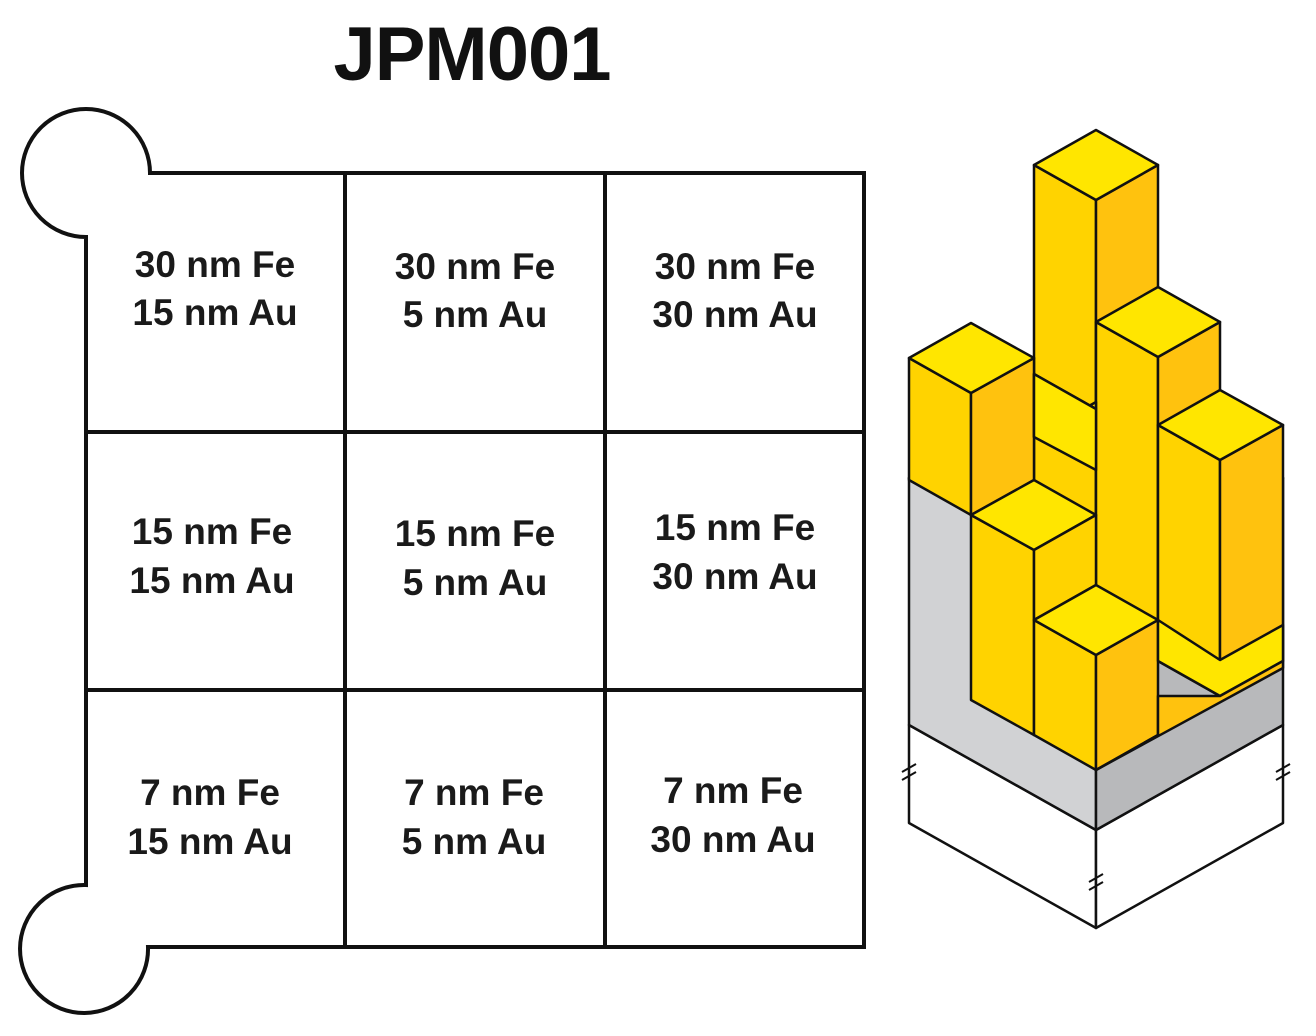  Describe the element at coordinates (1220, 425) in the screenshot. I see `gold-column-right-top` at that location.